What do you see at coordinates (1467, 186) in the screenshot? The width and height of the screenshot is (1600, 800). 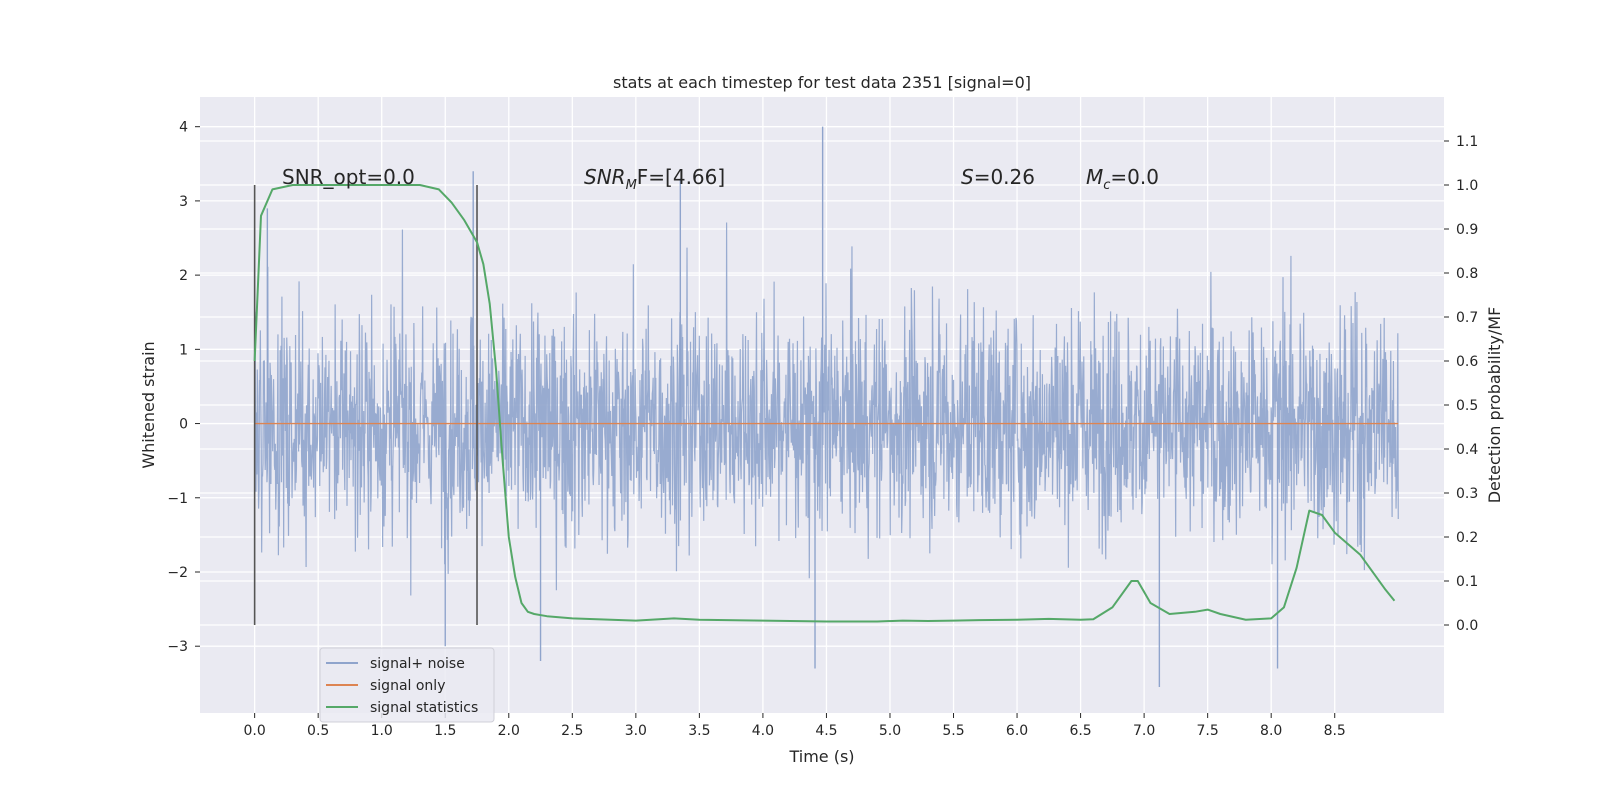 I see `y-right-tick-label: 1.0` at bounding box center [1467, 186].